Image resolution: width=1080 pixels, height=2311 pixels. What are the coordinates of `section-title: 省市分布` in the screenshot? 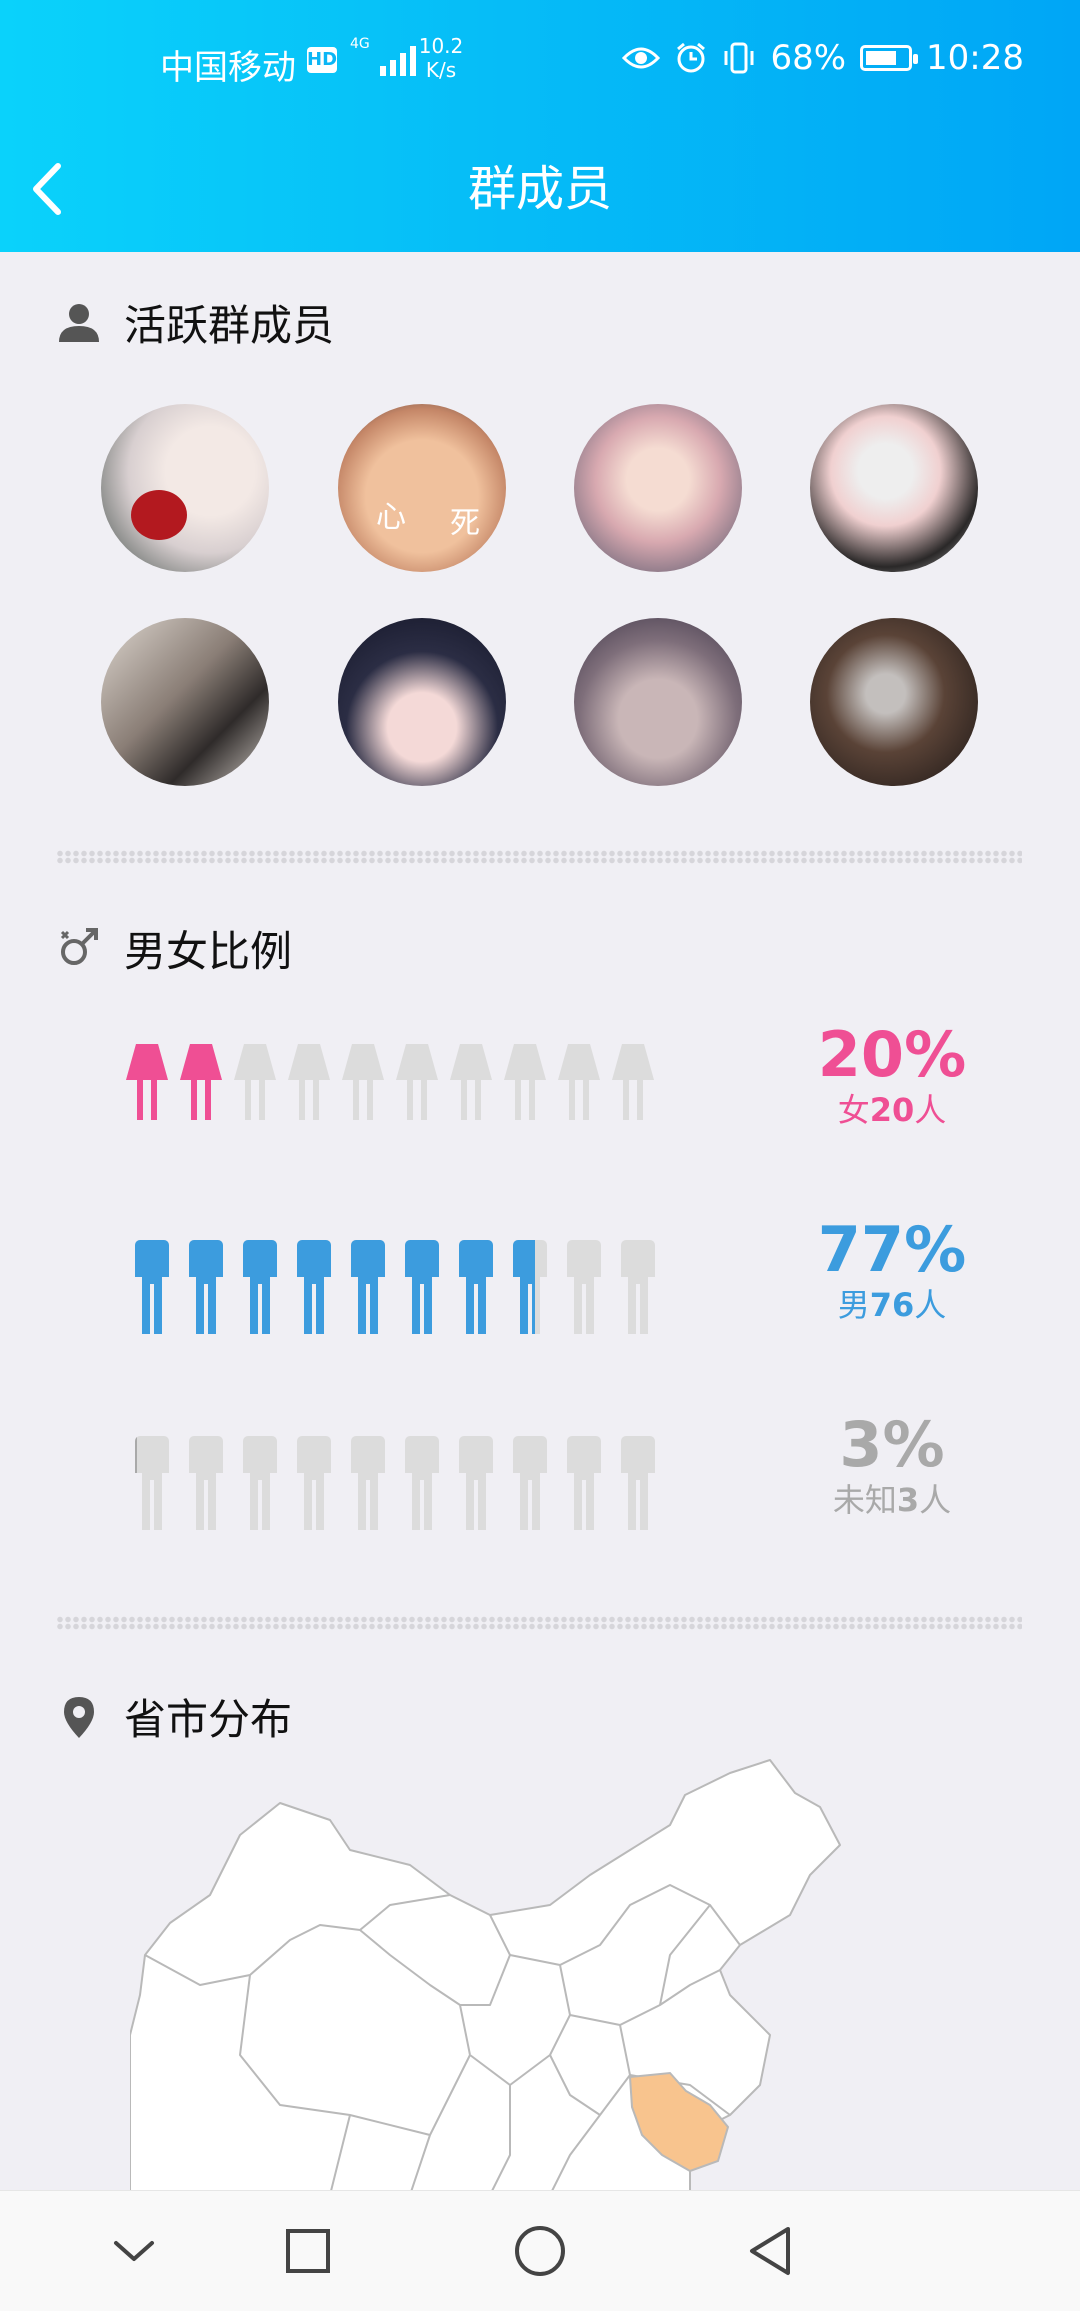 It's located at (208, 1719).